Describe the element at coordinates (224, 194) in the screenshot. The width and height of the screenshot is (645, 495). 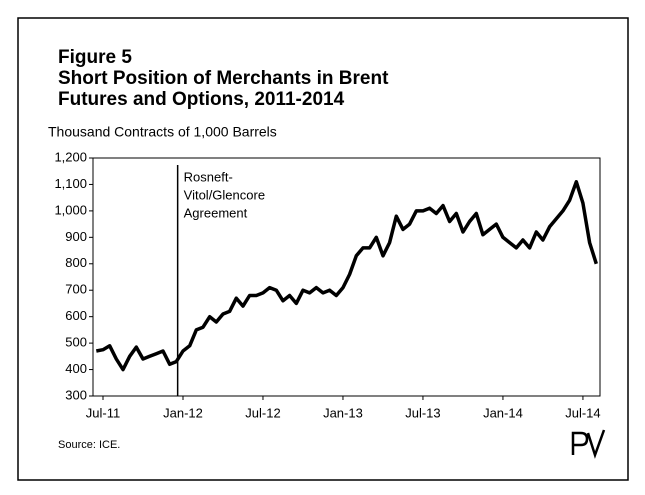
I see `annotation-text: Vitol/Glencore` at that location.